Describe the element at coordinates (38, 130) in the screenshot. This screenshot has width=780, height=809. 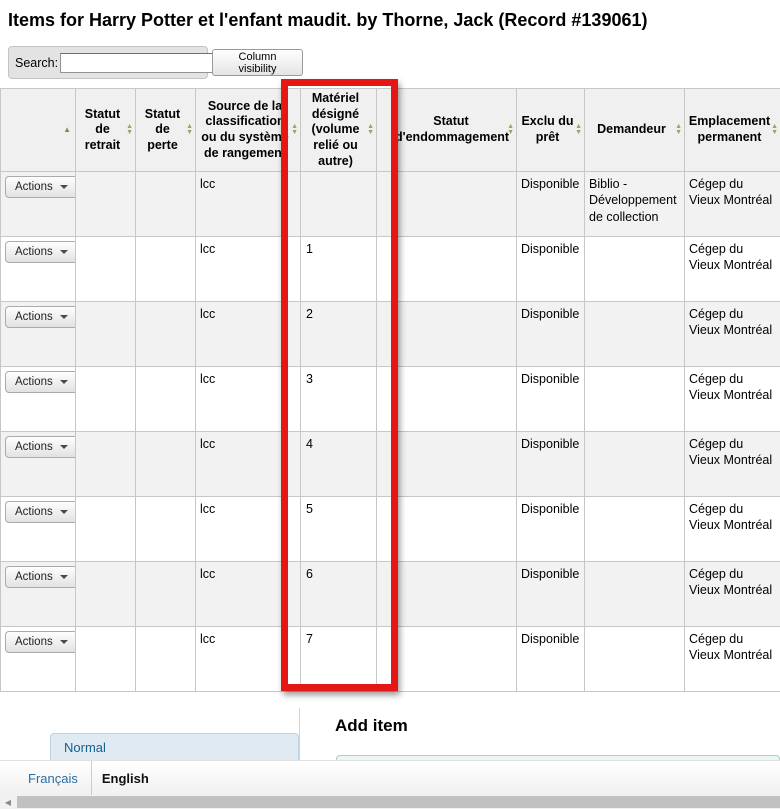
I see `column-header-actions: ▲` at that location.